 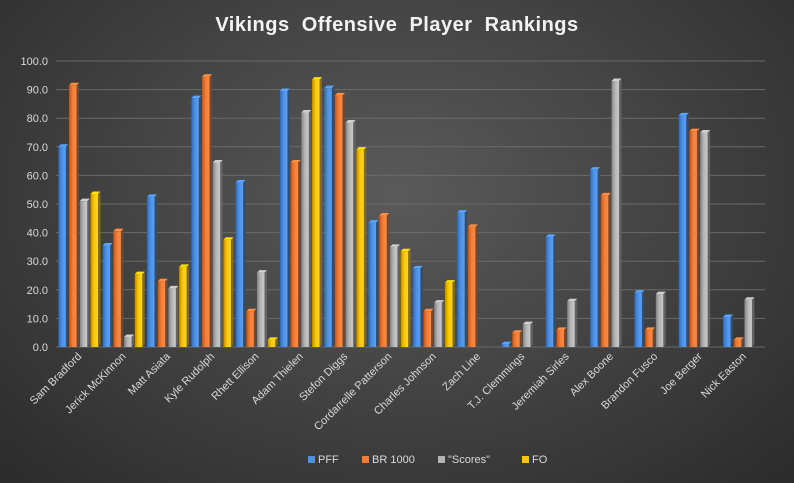 I want to click on bar-scores-sam-bradford, so click(x=83, y=274).